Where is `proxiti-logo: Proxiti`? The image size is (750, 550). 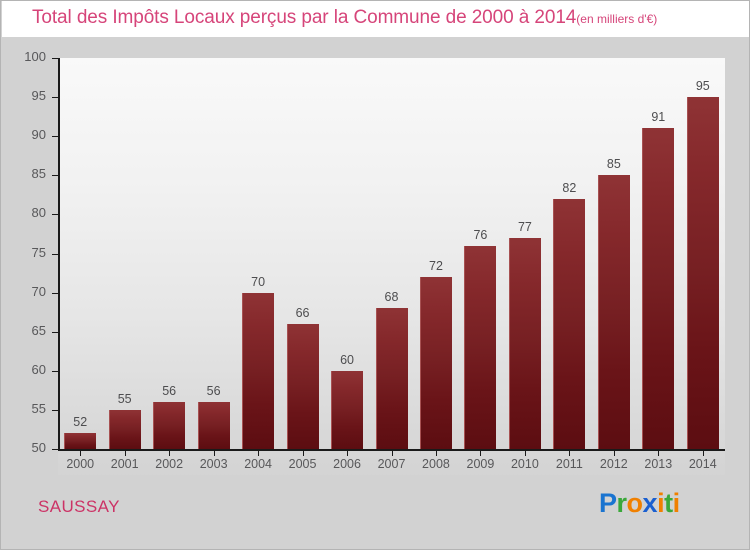 proxiti-logo: Proxiti is located at coordinates (639, 503).